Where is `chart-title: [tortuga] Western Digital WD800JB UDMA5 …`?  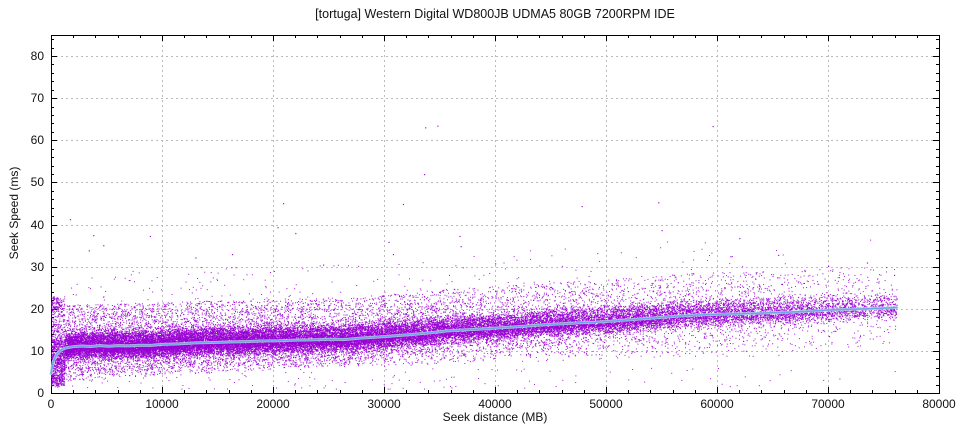 chart-title: [tortuga] Western Digital WD800JB UDMA5 … is located at coordinates (495, 14).